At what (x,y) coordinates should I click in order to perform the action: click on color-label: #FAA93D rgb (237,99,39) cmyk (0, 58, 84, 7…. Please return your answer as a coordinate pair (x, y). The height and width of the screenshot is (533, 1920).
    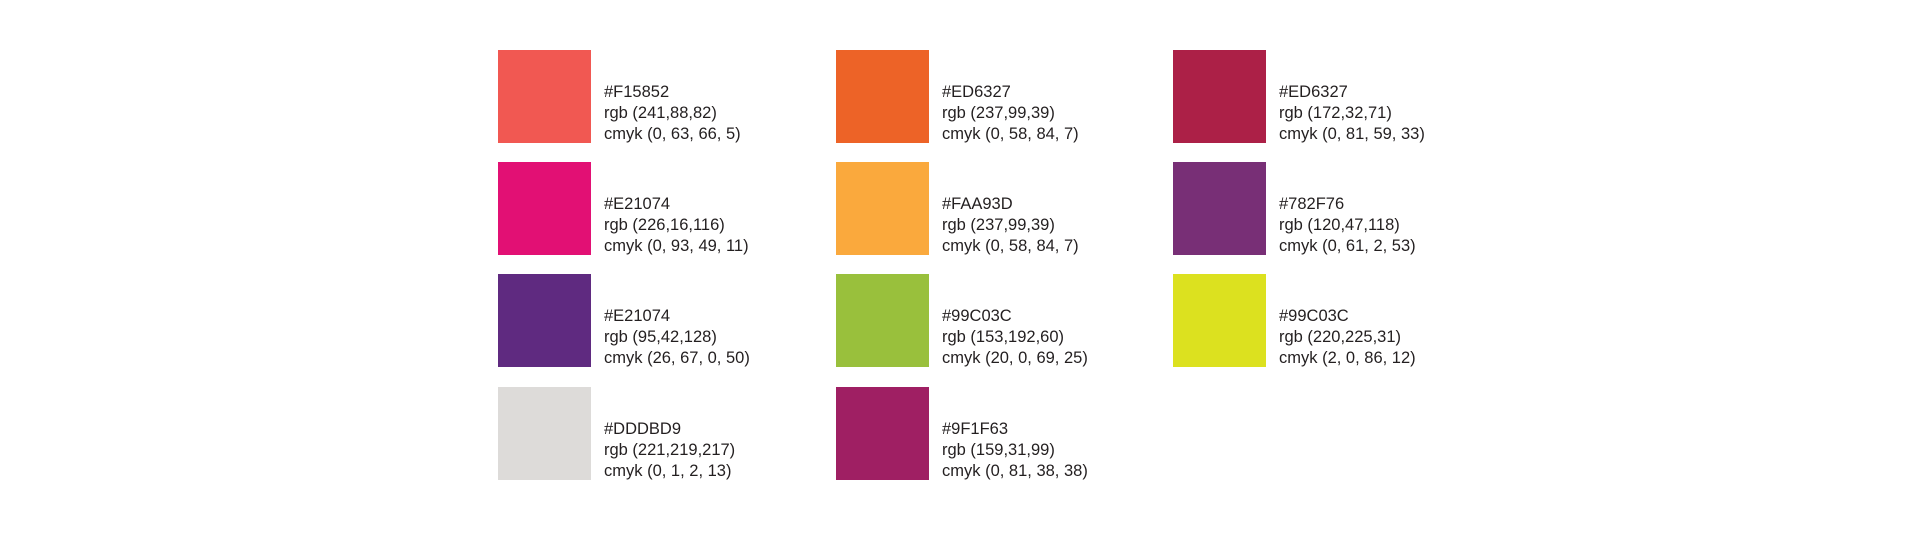
    Looking at the image, I should click on (1010, 225).